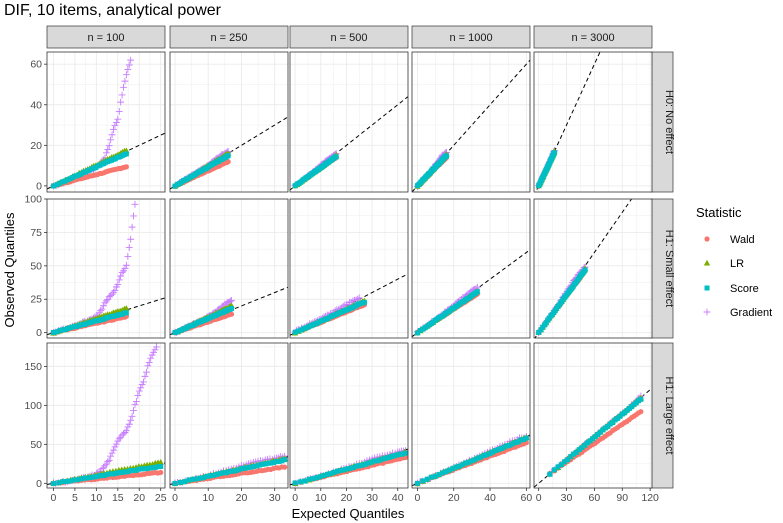  Describe the element at coordinates (36, 233) in the screenshot. I see `y-tick-label: 75` at that location.